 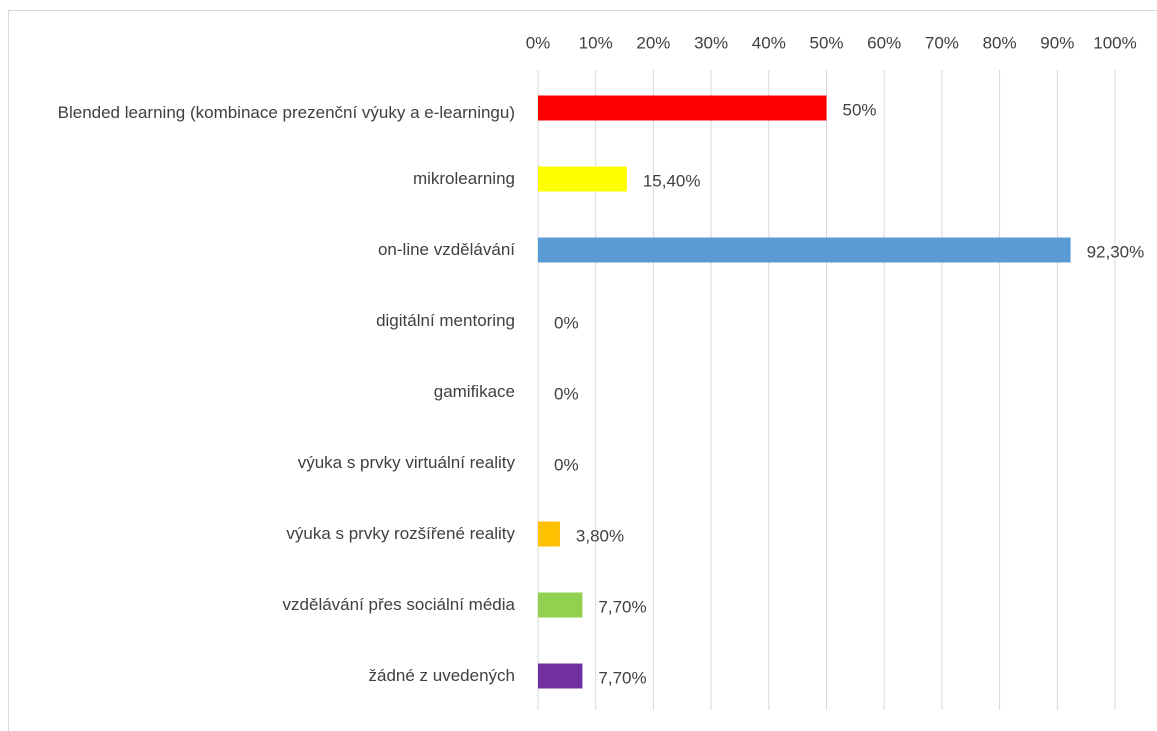 I want to click on x-tick-label: 90%, so click(x=1057, y=42).